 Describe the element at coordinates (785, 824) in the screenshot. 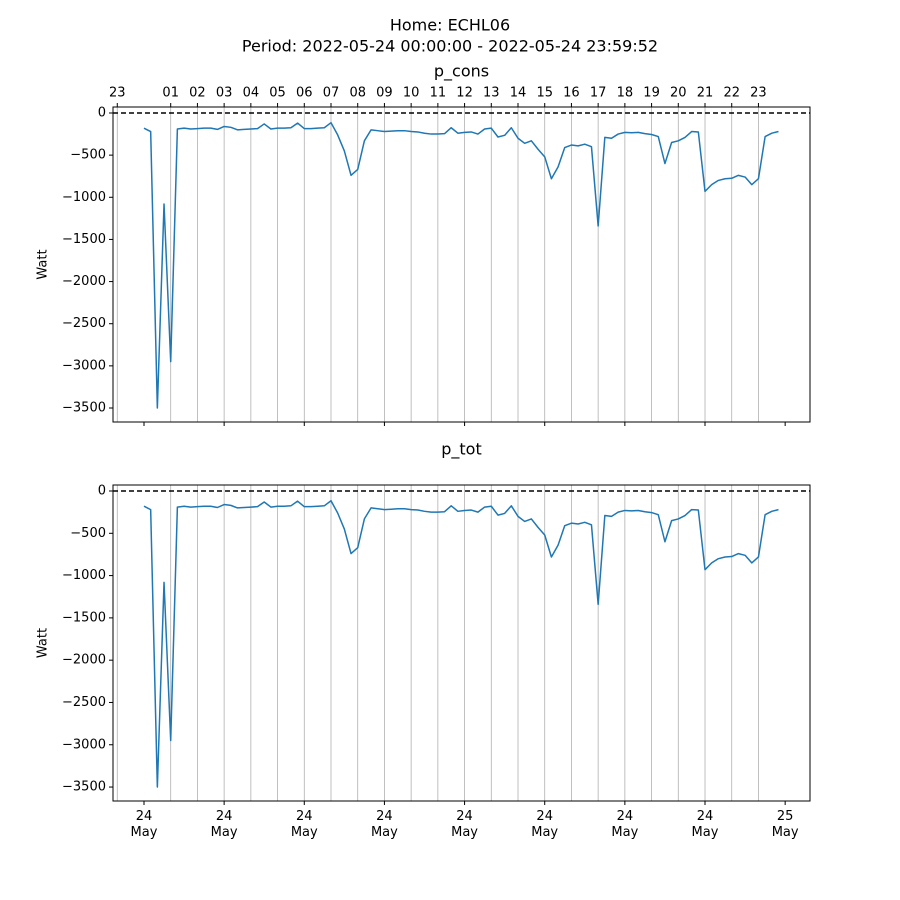

I see `x-tick-label: 25 May` at that location.